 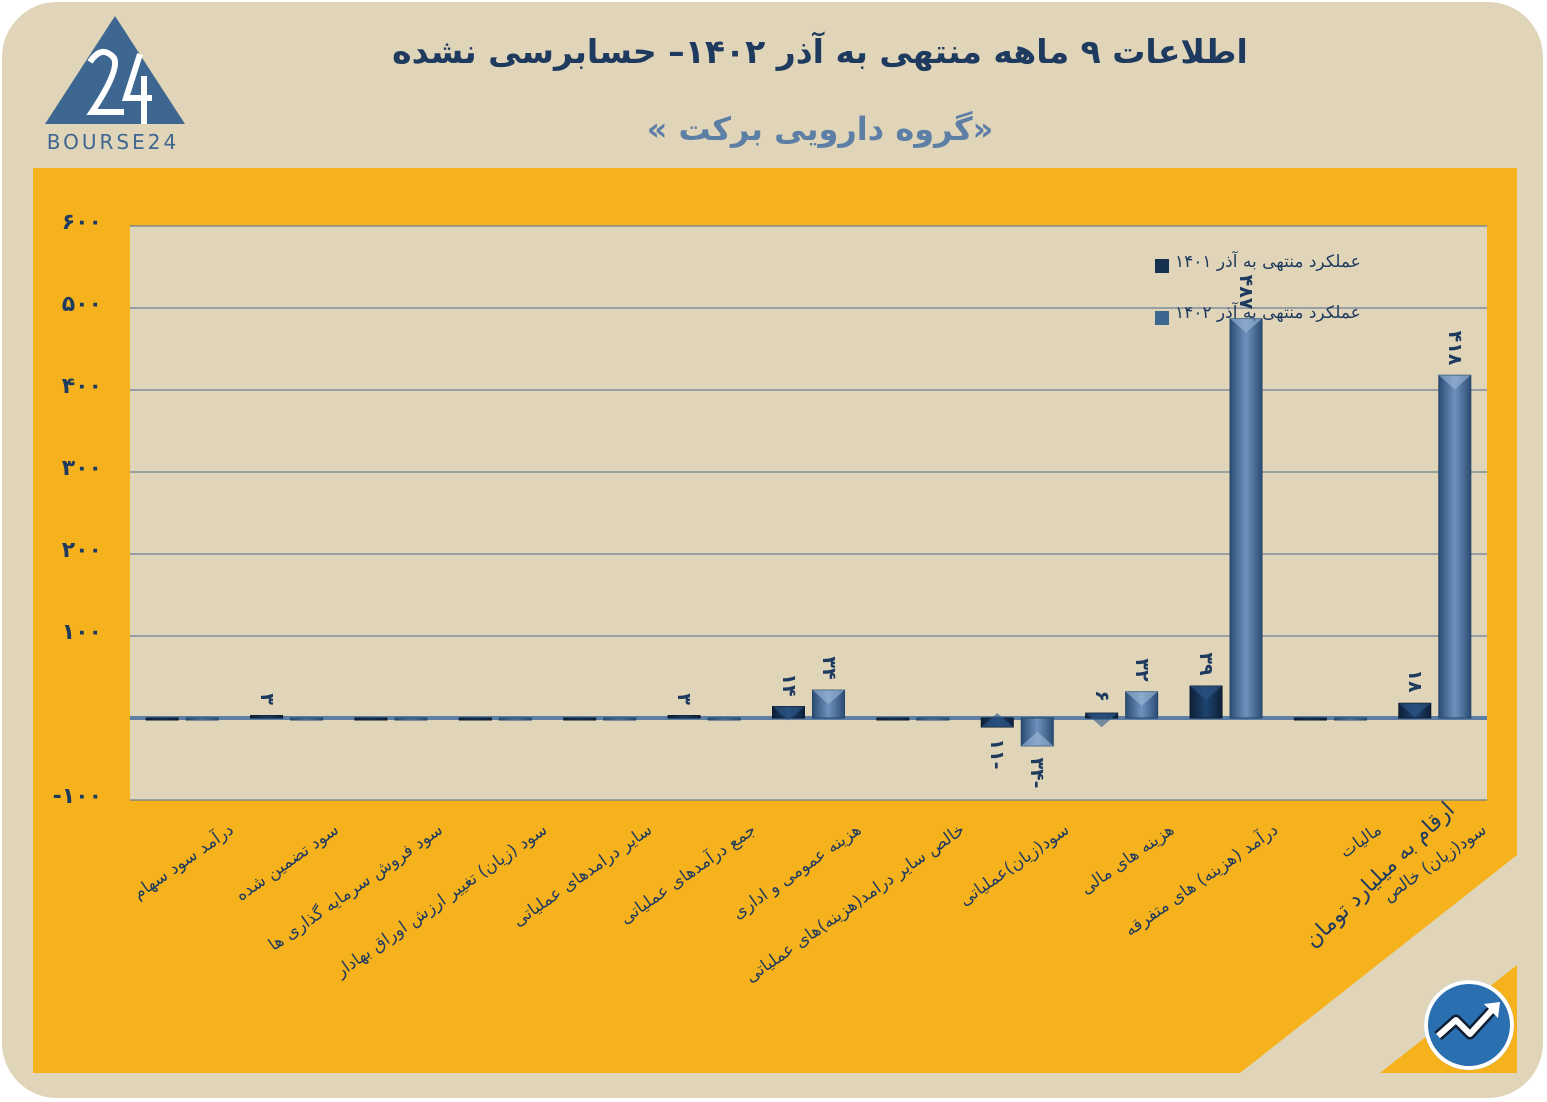 I want to click on y-tick-label: ۵۰۰, so click(x=81, y=304).